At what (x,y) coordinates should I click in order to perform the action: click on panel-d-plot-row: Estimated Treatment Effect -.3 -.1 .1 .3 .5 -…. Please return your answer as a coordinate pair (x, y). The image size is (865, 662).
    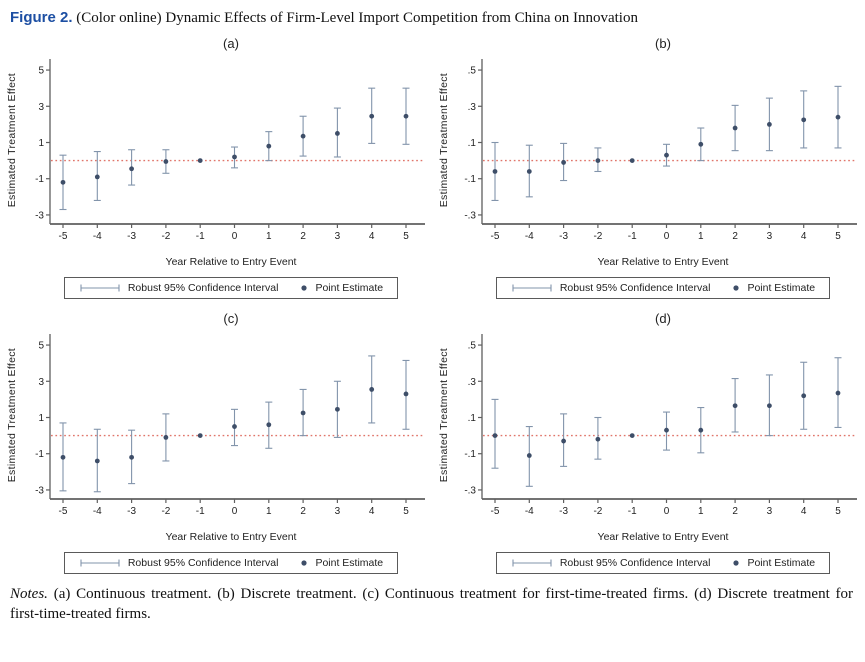
    Looking at the image, I should click on (649, 428).